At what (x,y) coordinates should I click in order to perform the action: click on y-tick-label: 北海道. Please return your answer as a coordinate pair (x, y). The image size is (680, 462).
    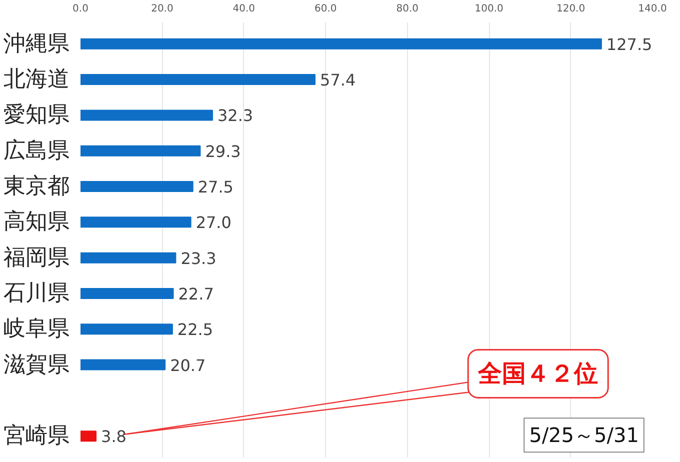
    Looking at the image, I should click on (37, 79).